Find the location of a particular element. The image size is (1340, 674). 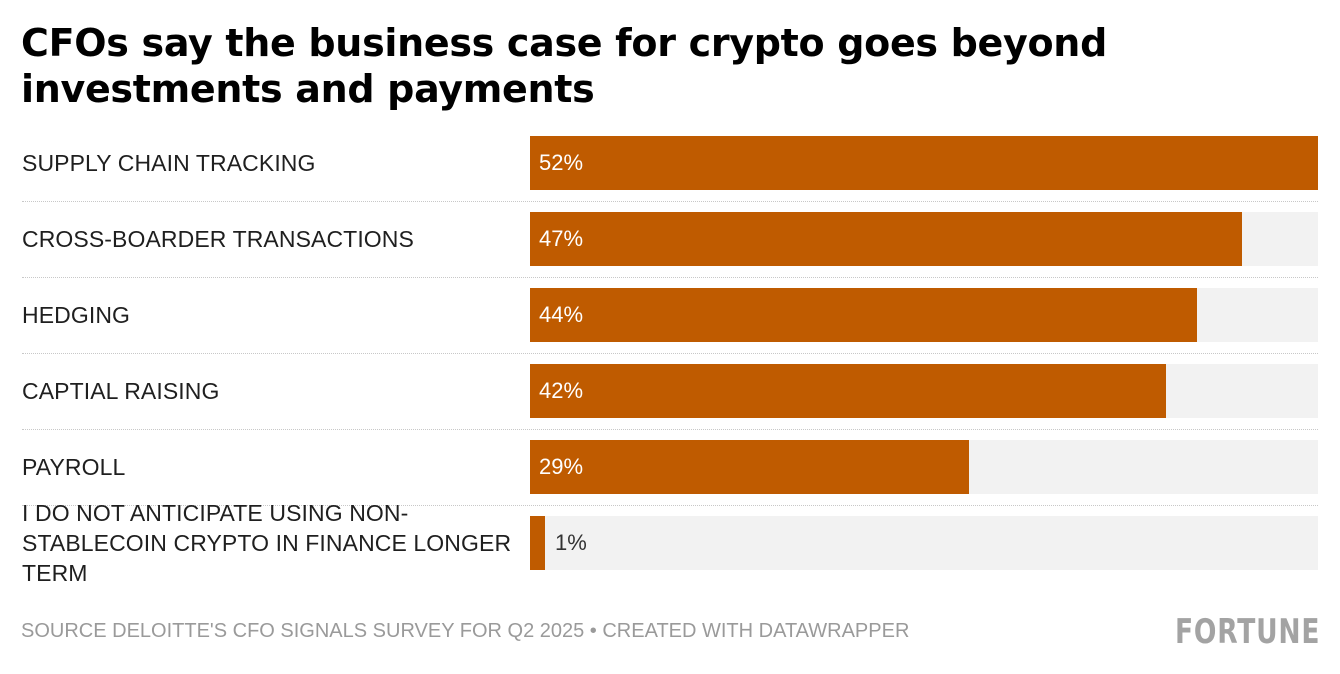

bar-track: 1% is located at coordinates (924, 543).